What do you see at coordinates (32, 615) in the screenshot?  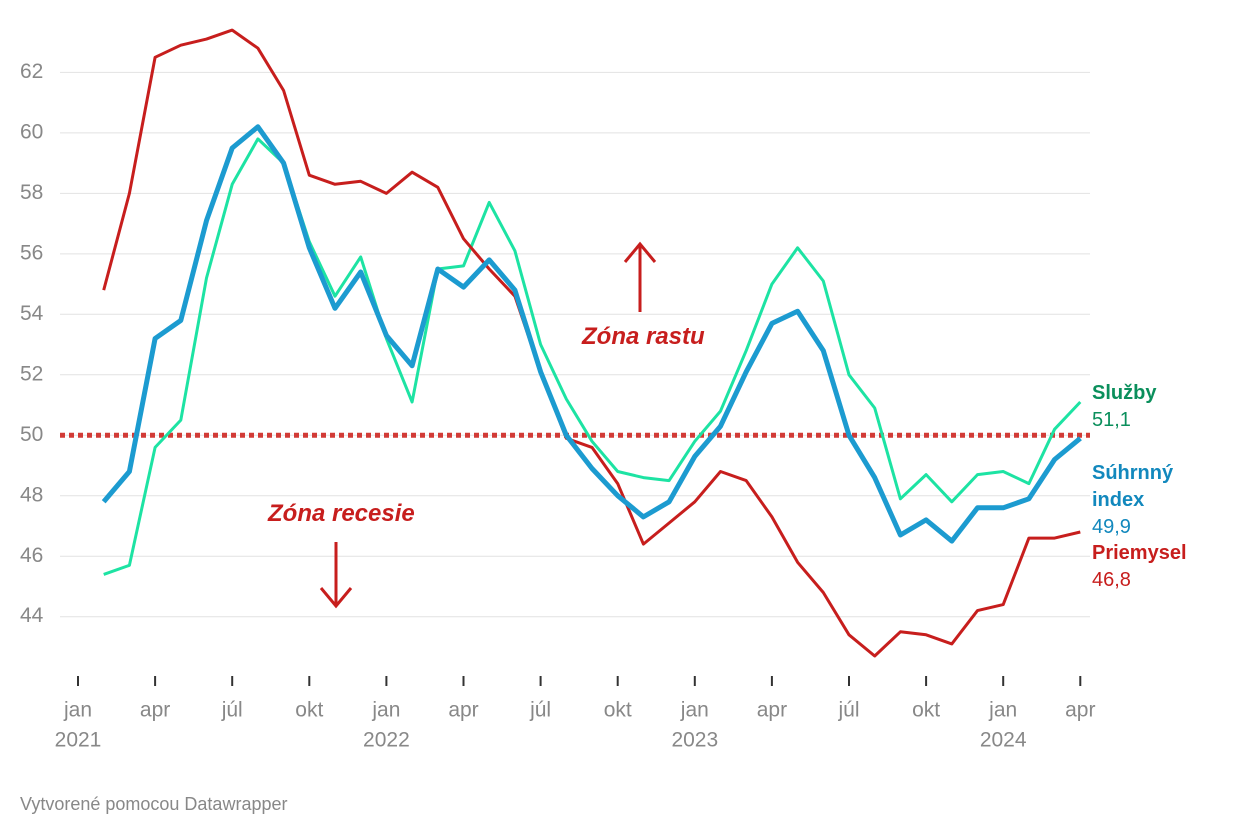 I see `y-tick-label: 44` at bounding box center [32, 615].